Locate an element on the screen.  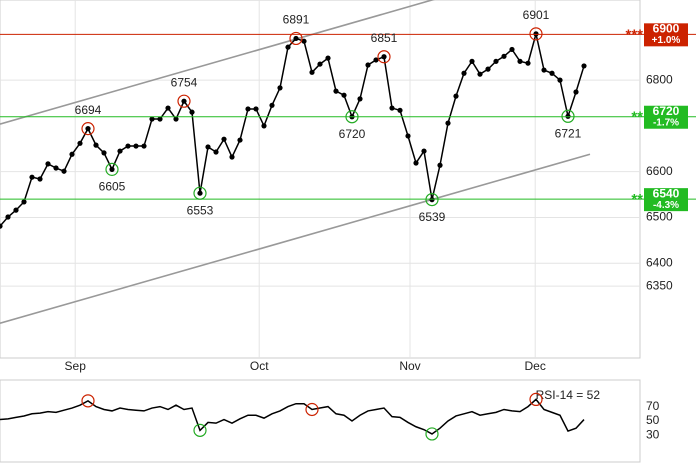
level-box is located at coordinates (666, 35).